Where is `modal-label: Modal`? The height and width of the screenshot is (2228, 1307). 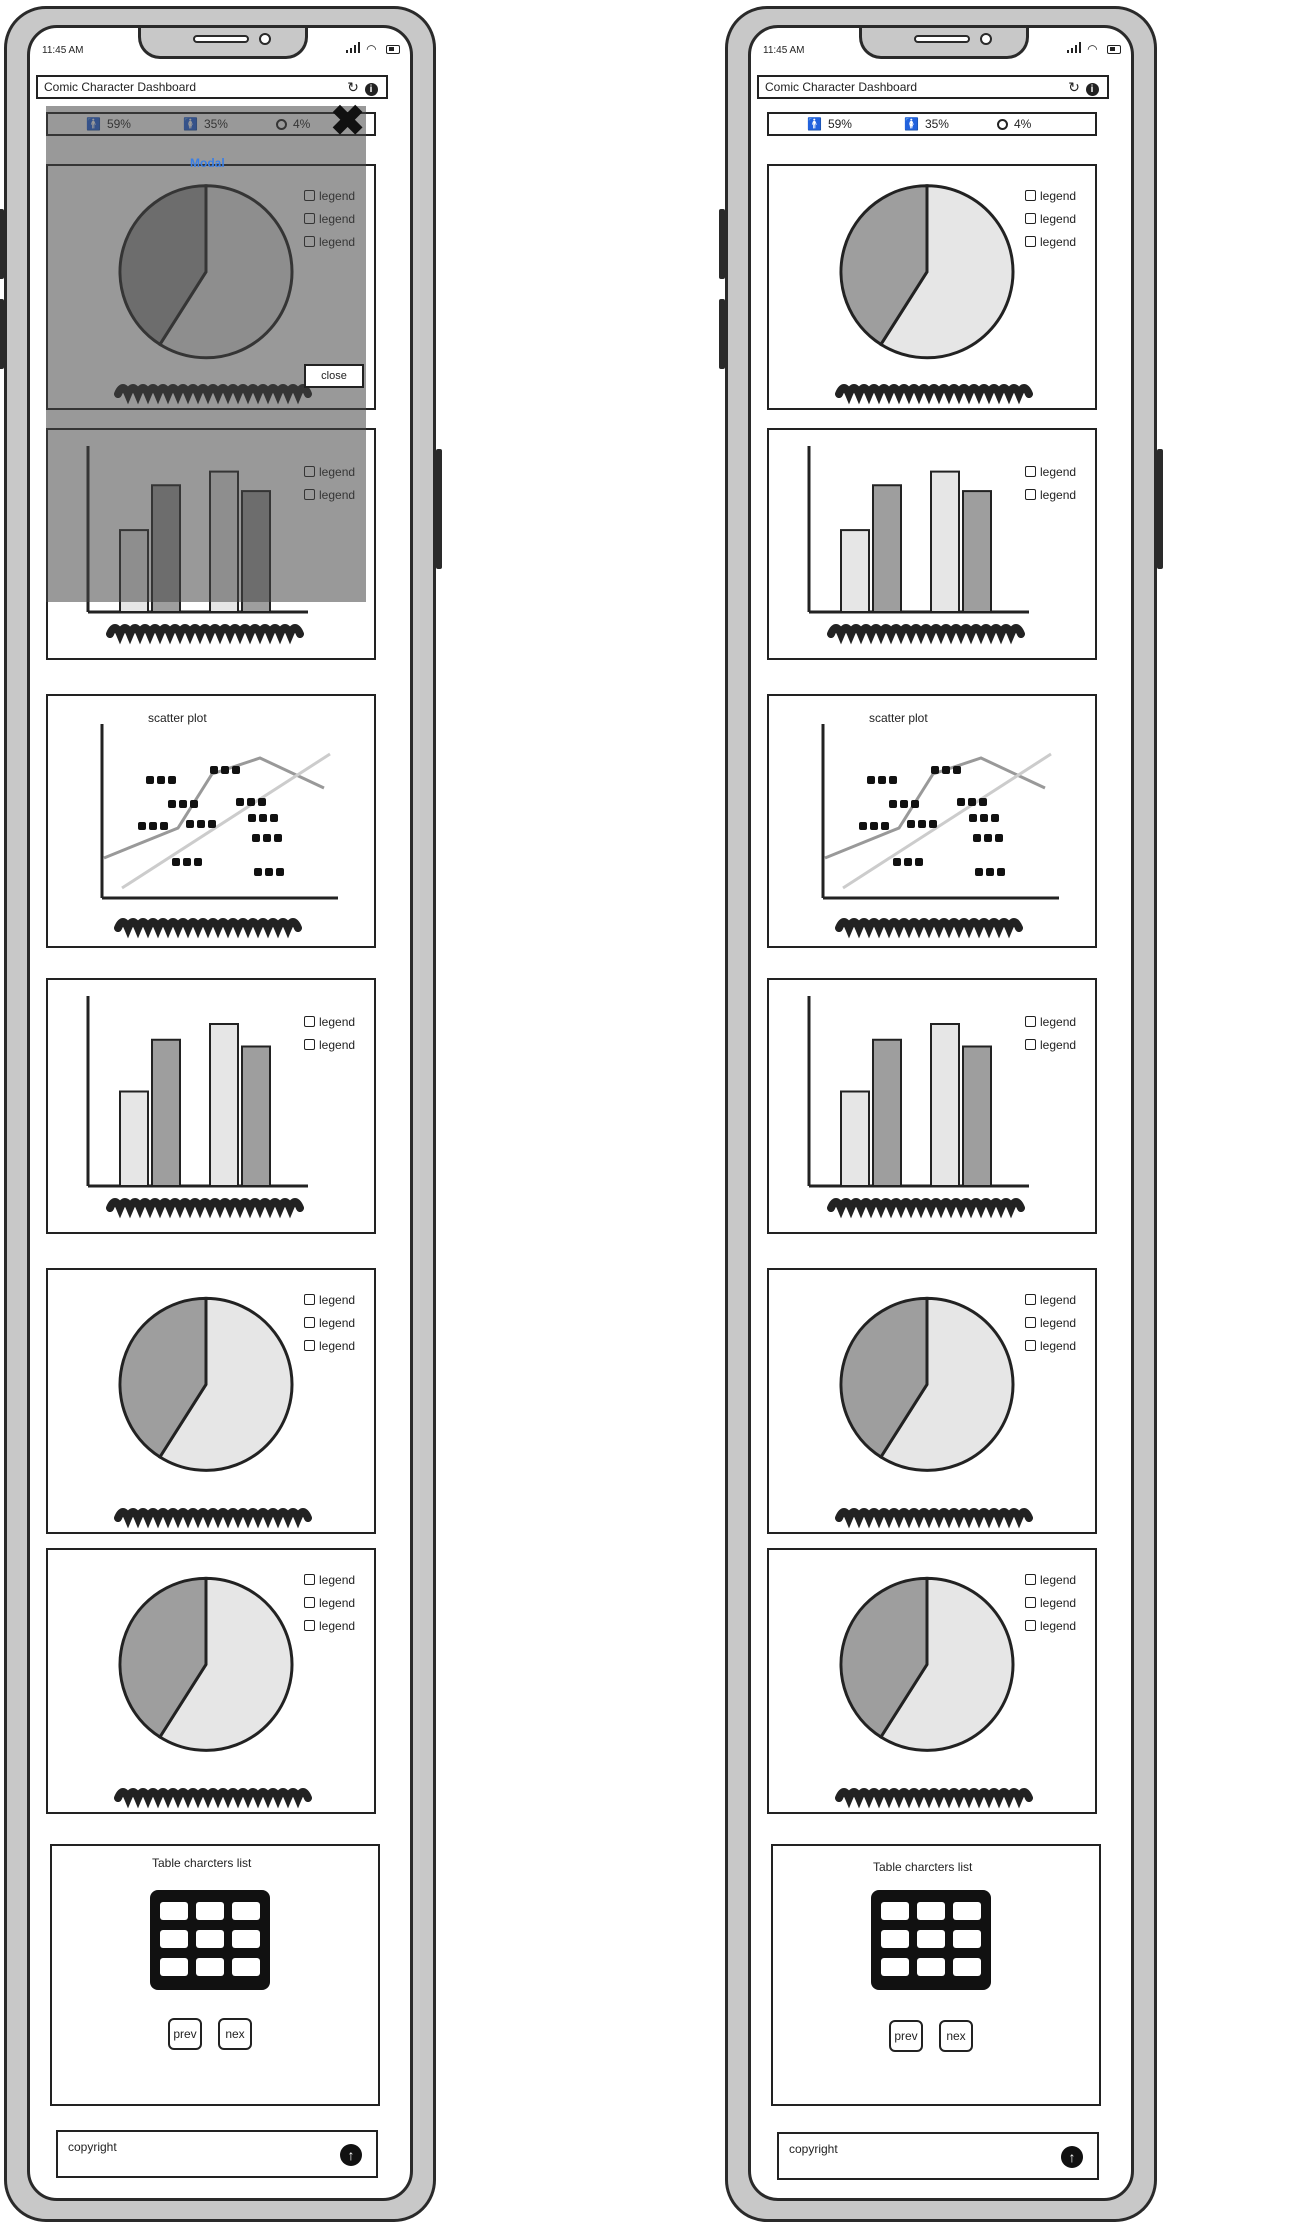
modal-label: Modal is located at coordinates (207, 163).